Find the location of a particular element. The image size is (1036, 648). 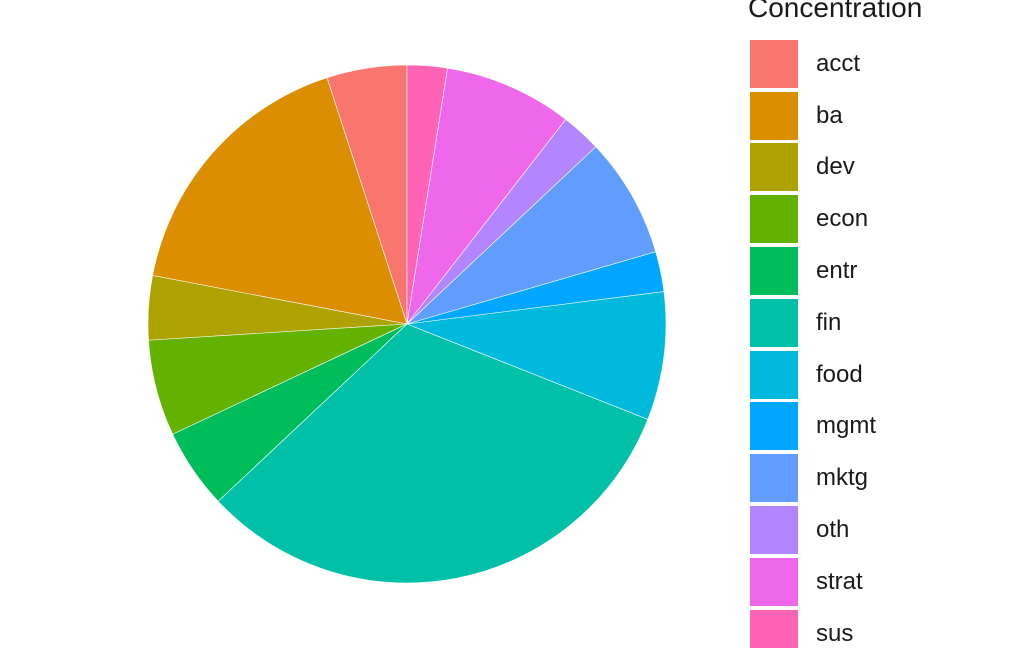

legend-item-food: food is located at coordinates (890, 375).